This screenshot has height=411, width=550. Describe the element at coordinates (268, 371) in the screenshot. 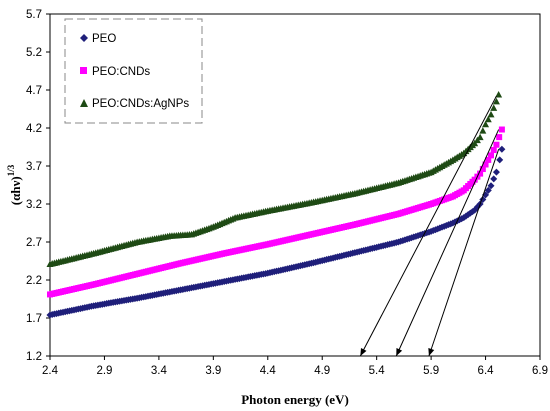

I see `x-tick-label: 4.4` at that location.